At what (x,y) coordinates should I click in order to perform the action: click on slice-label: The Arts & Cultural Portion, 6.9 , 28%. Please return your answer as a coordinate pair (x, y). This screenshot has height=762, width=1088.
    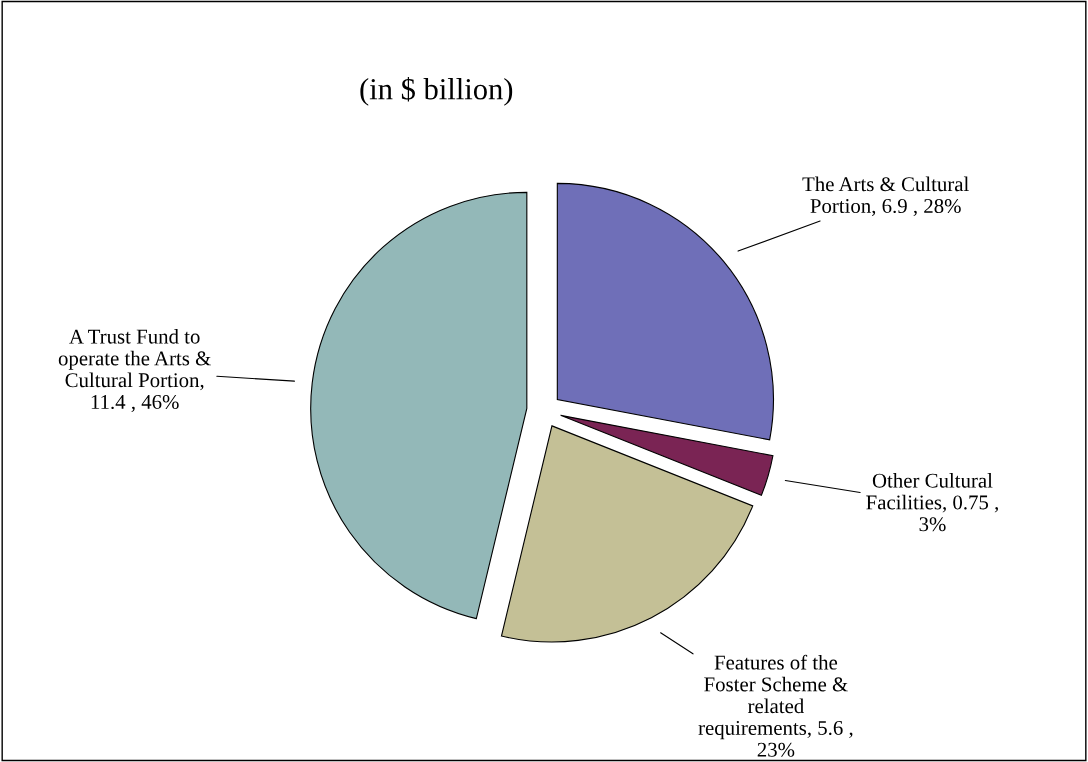
    Looking at the image, I should click on (885, 196).